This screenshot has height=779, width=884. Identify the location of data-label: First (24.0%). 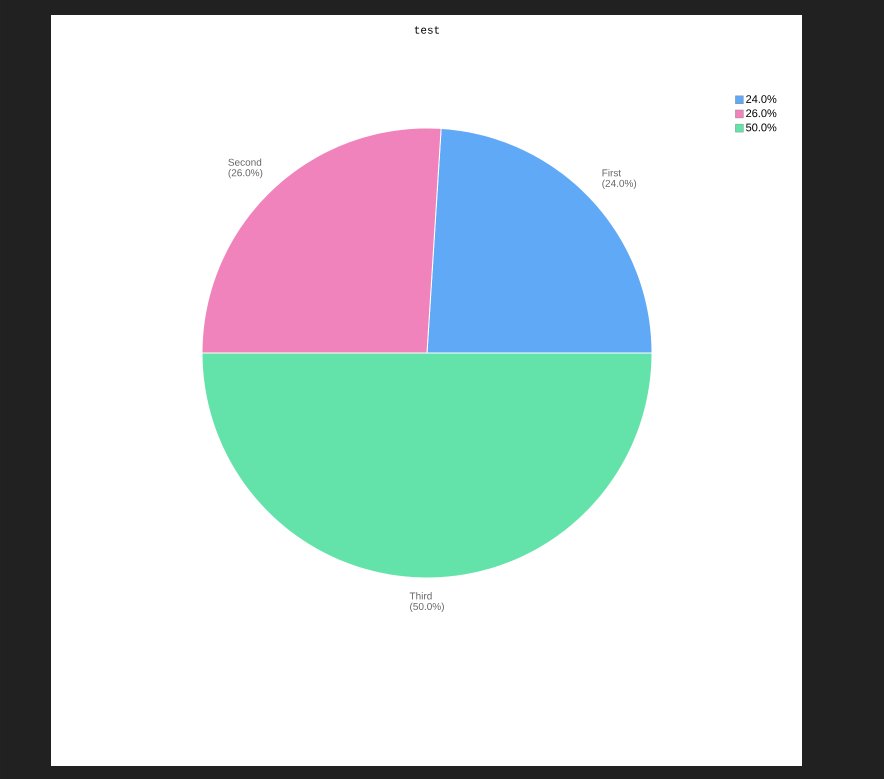
(619, 179).